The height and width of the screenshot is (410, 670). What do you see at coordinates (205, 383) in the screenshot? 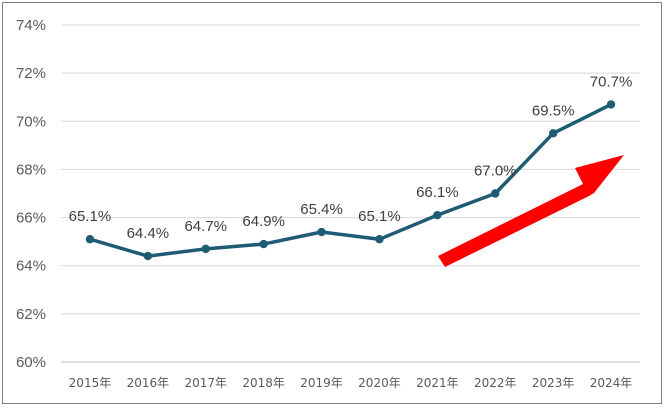
I see `x-tick-label: 2017年` at bounding box center [205, 383].